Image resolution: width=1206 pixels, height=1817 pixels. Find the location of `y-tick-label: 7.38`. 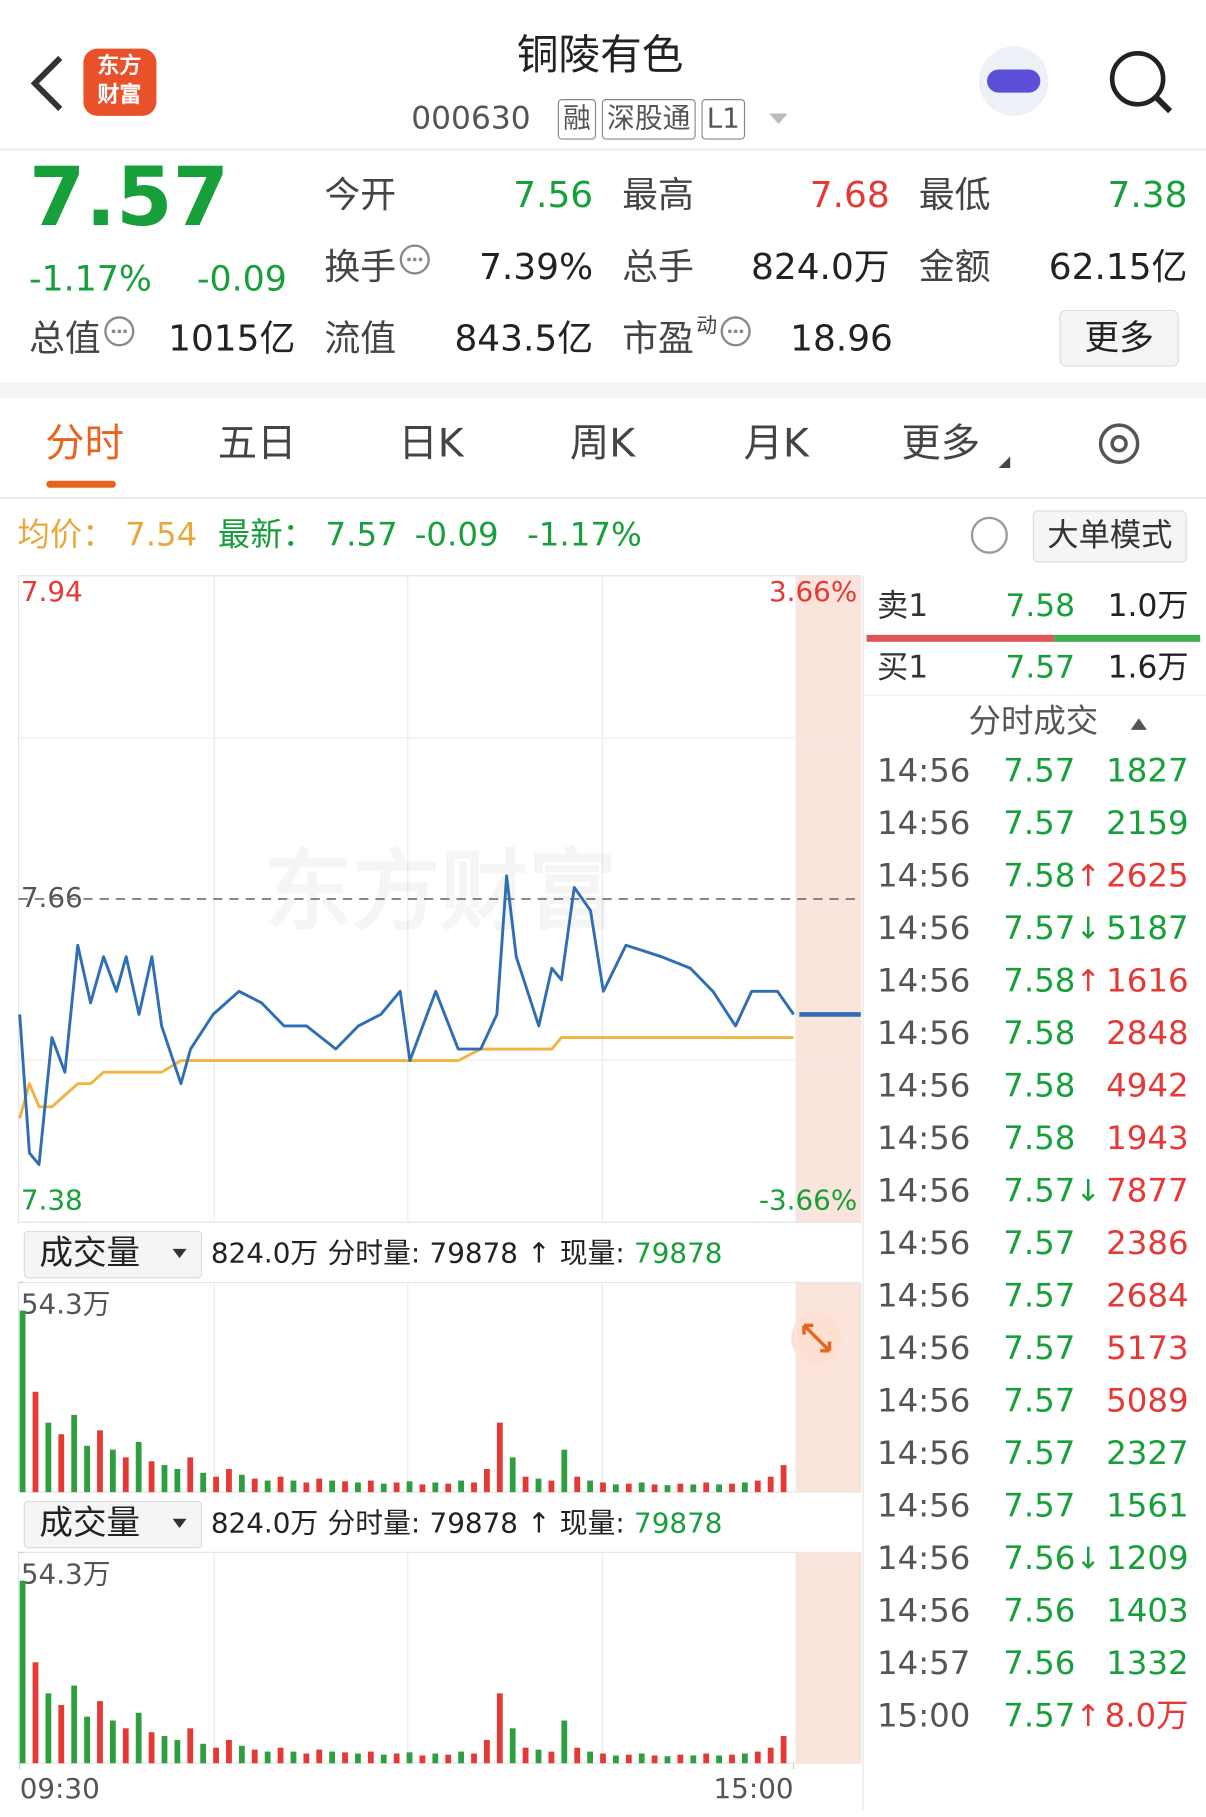

y-tick-label: 7.38 is located at coordinates (52, 1199).